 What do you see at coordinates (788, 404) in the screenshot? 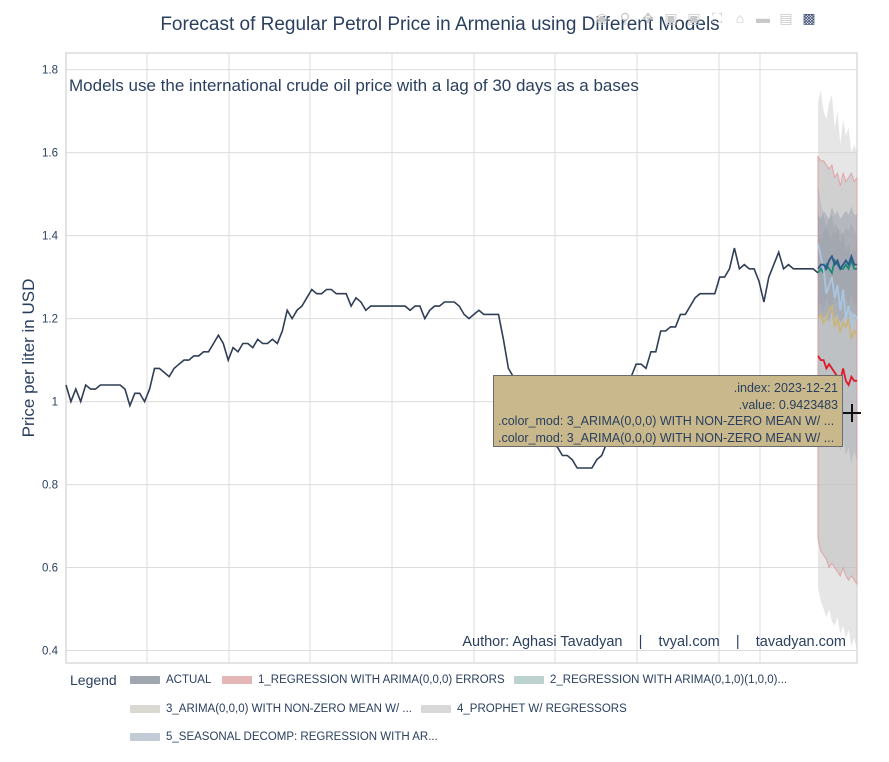
I see `tooltip-value: .value: 0.9423483` at bounding box center [788, 404].